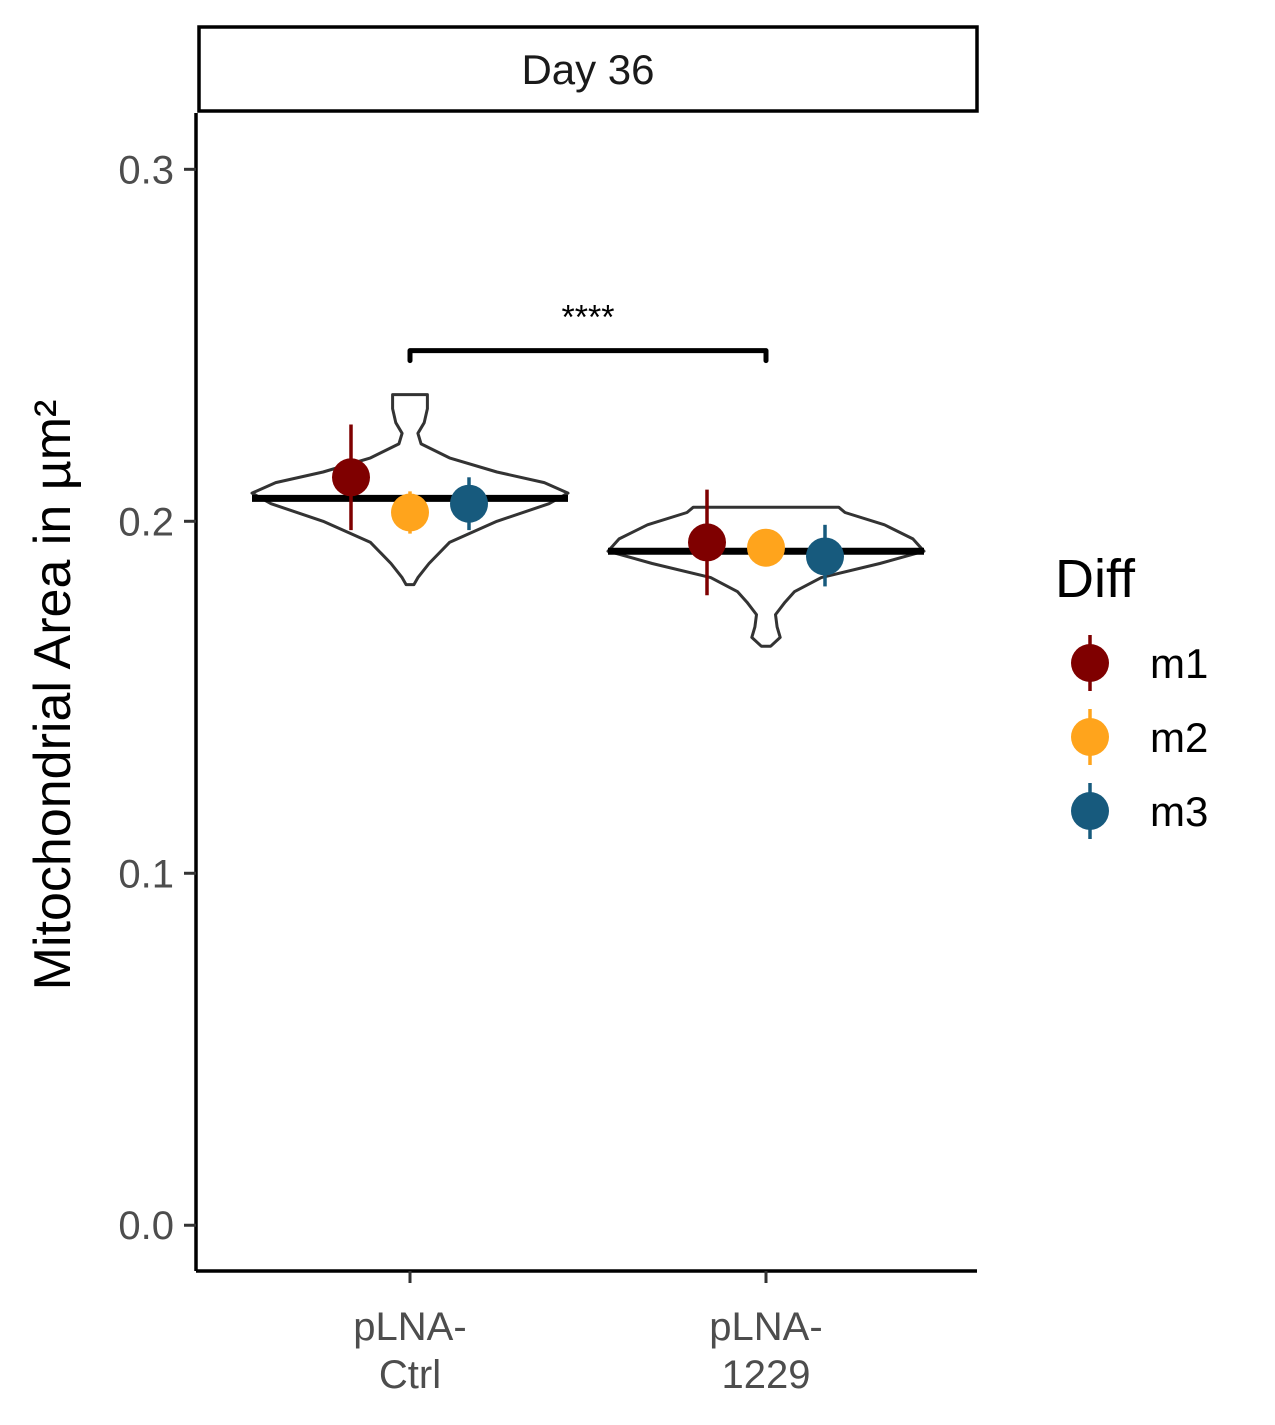 This screenshot has width=1275, height=1425. I want to click on point-m3-ctrl, so click(469, 503).